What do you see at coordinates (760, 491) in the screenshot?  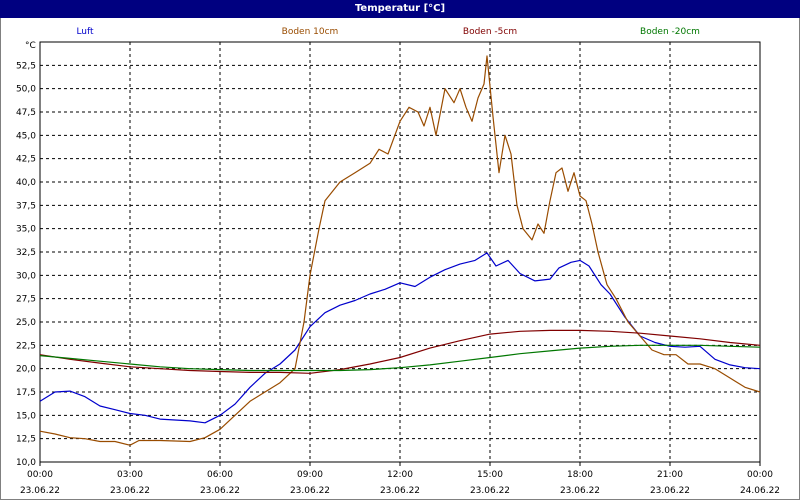 I see `x-tick-date: 24.06.22` at bounding box center [760, 491].